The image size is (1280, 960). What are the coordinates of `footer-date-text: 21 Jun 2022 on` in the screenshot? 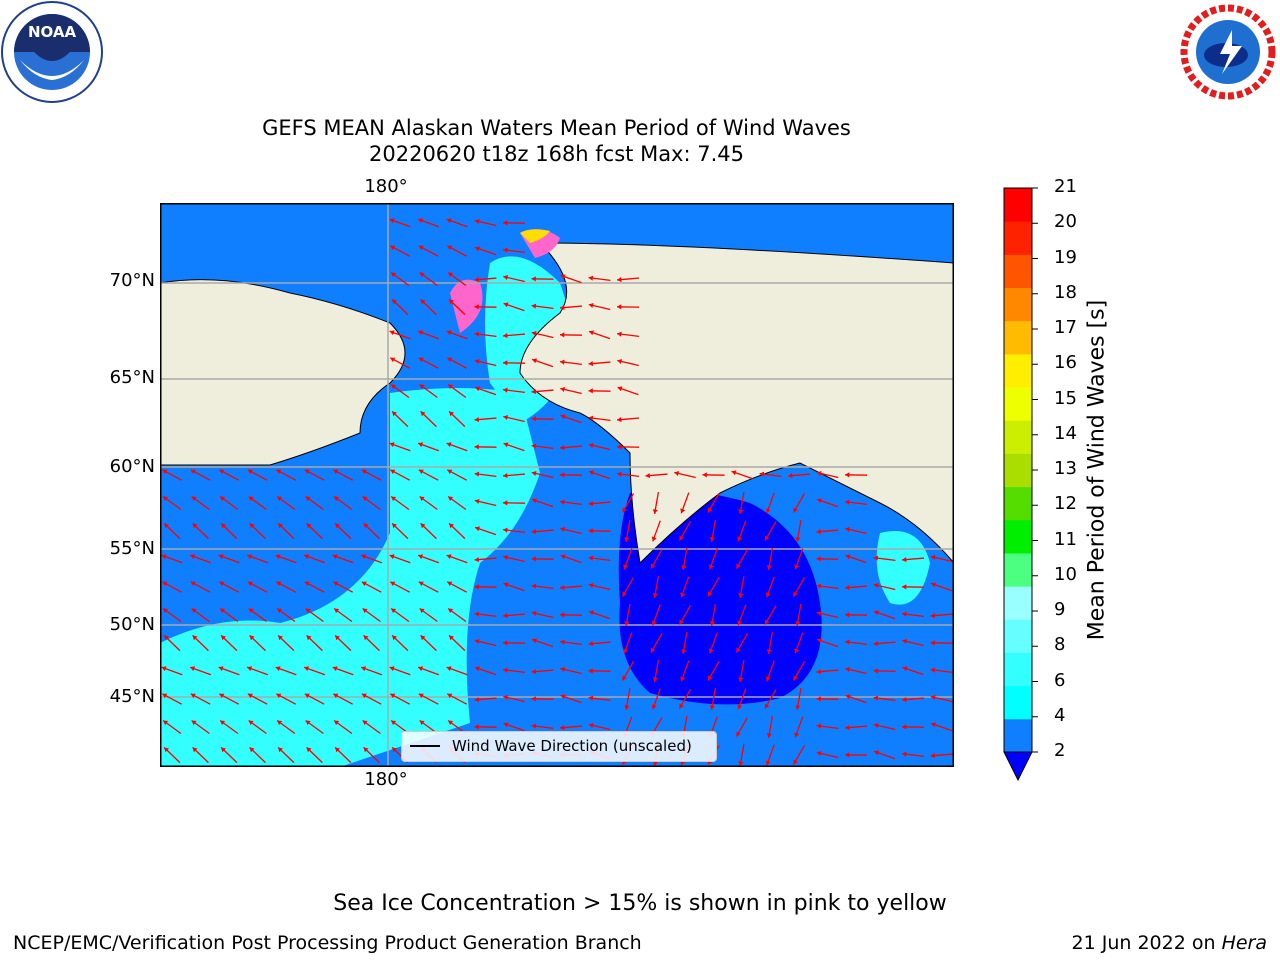 It's located at (1143, 943).